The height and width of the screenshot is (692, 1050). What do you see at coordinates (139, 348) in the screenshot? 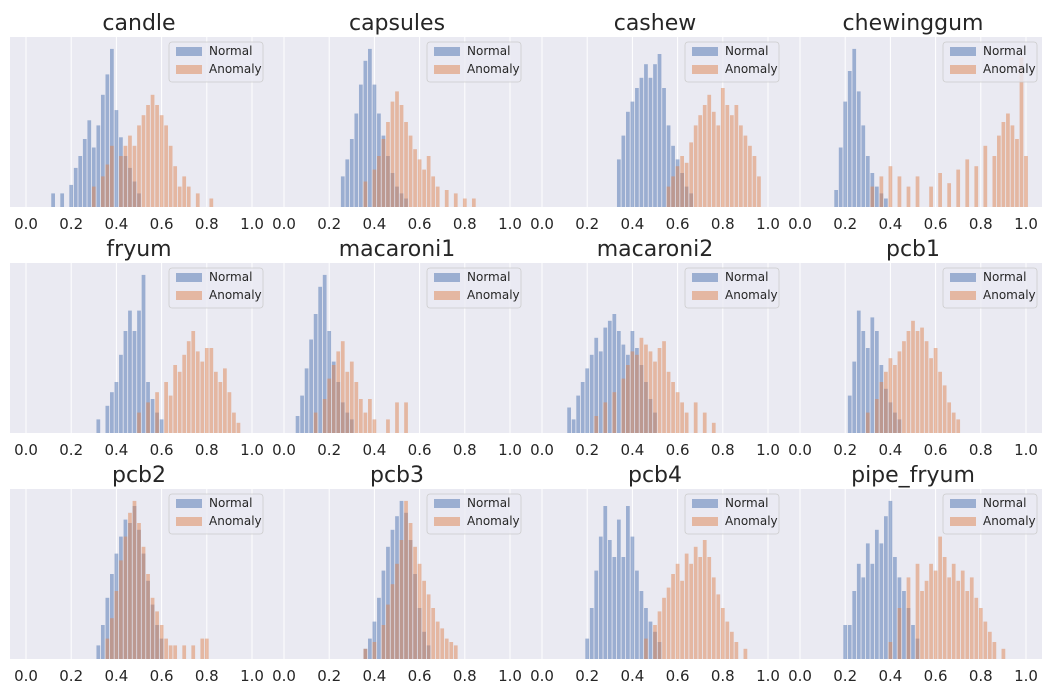
I see `histogram-panel: 0.0 0.2 0.4 0.6 0.8 1.0 fryum Normal Anomaly` at bounding box center [139, 348].